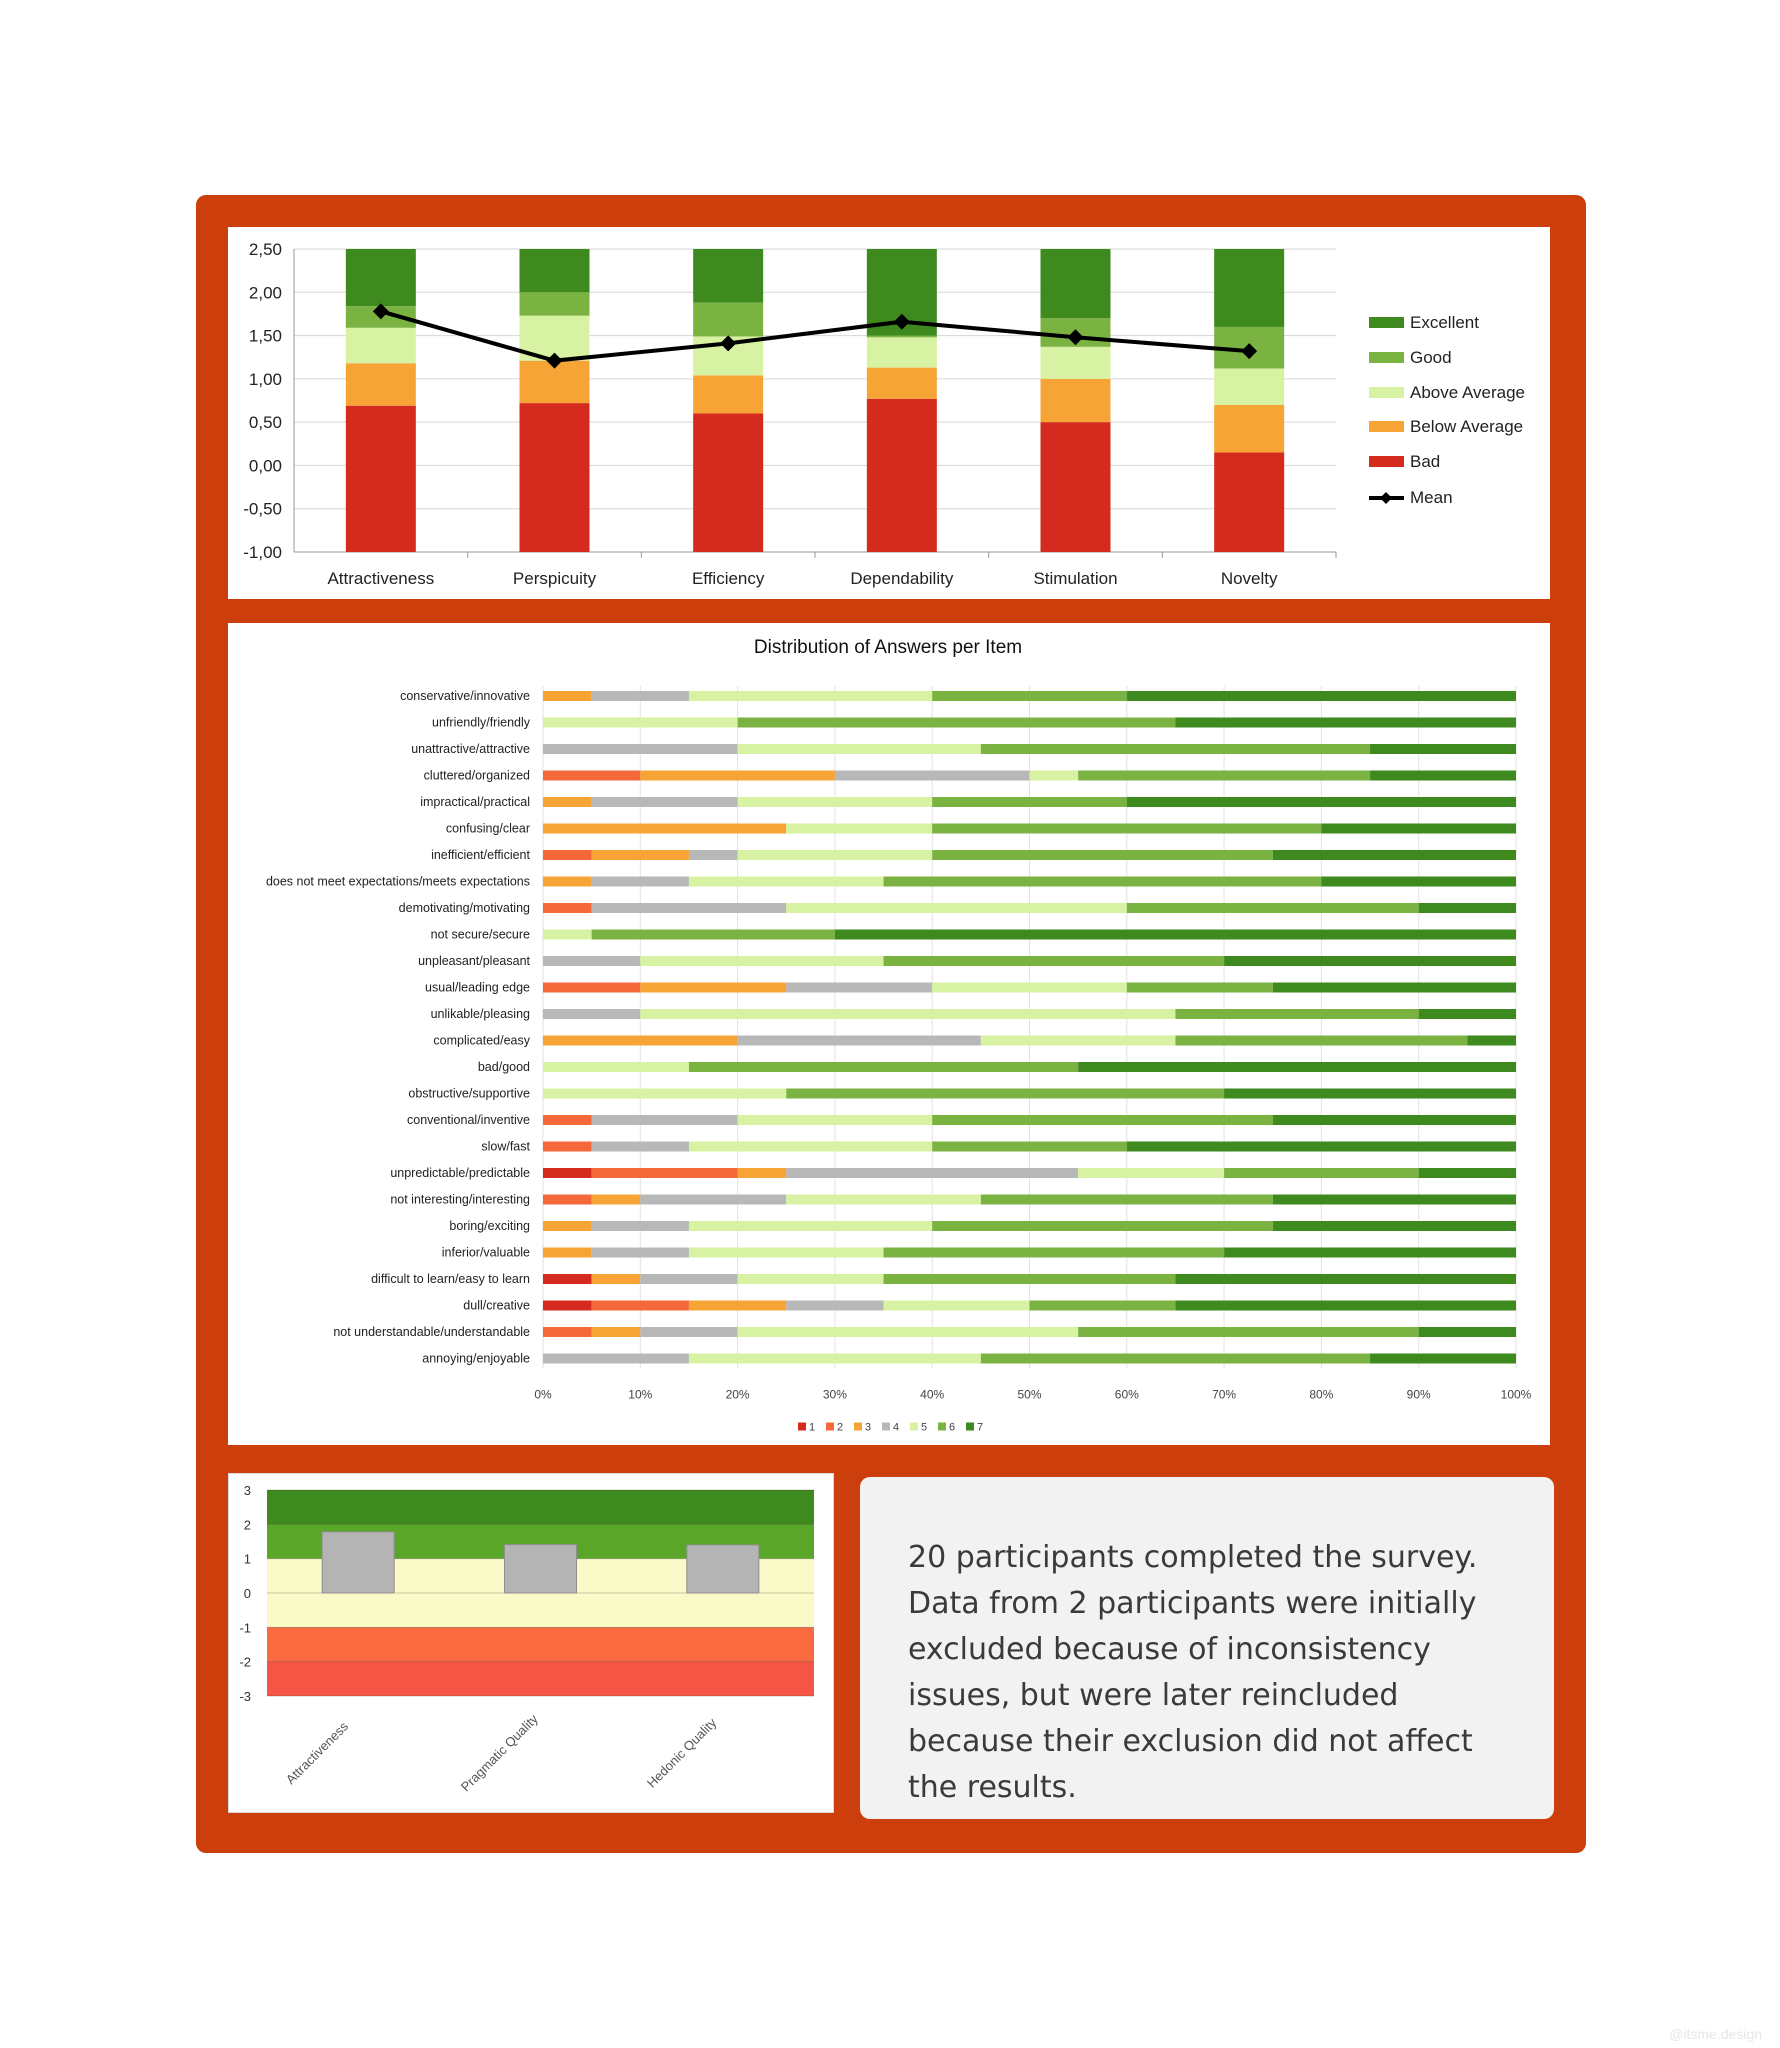 Image resolution: width=1780 pixels, height=2048 pixels. I want to click on chart-title: Distribution of Answers per Item, so click(888, 647).